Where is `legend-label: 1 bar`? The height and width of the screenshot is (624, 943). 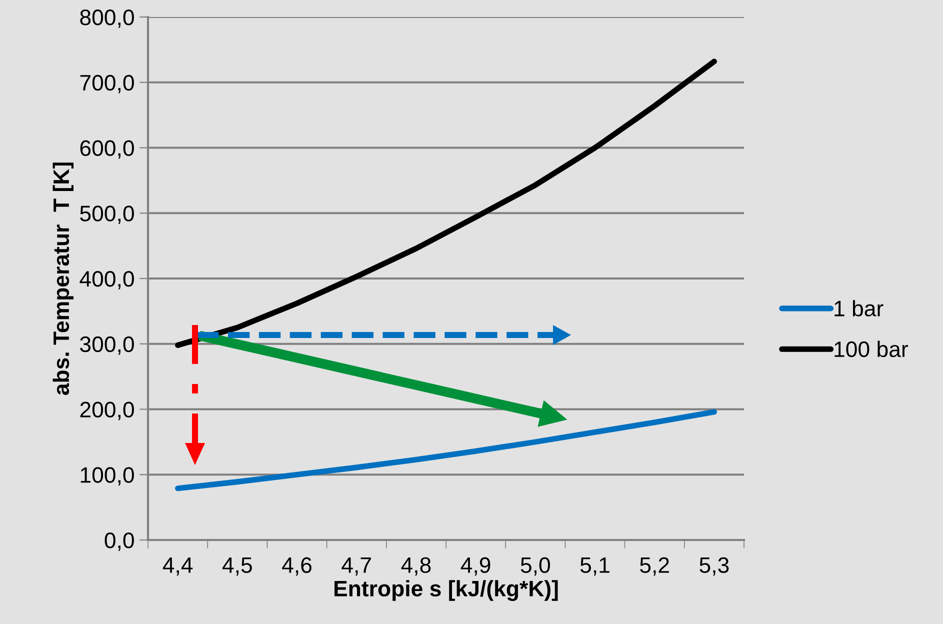 legend-label: 1 bar is located at coordinates (859, 308).